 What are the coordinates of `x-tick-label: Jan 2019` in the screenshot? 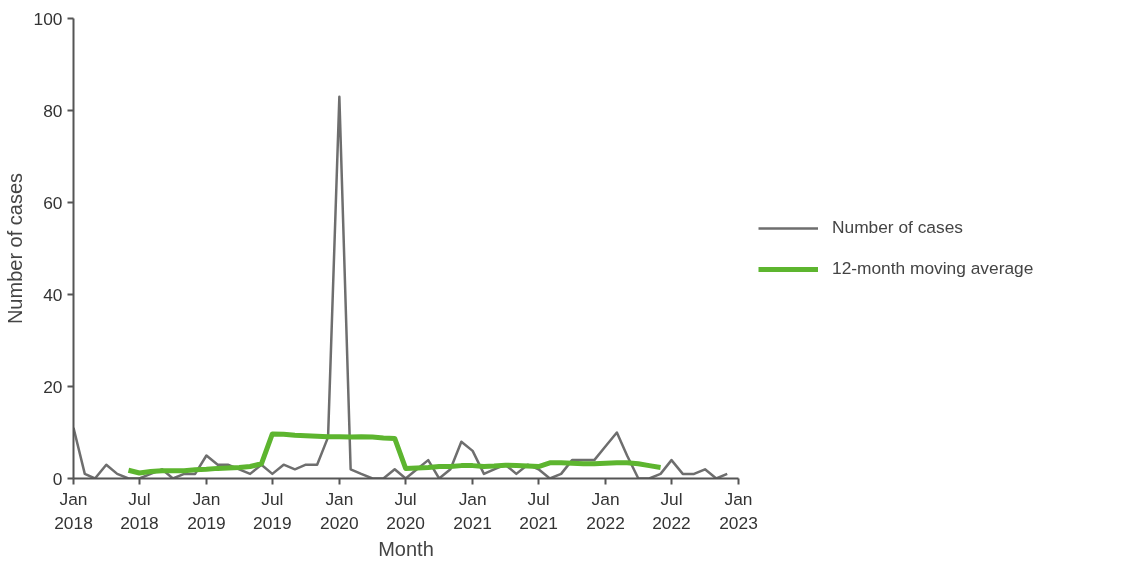 It's located at (206, 510).